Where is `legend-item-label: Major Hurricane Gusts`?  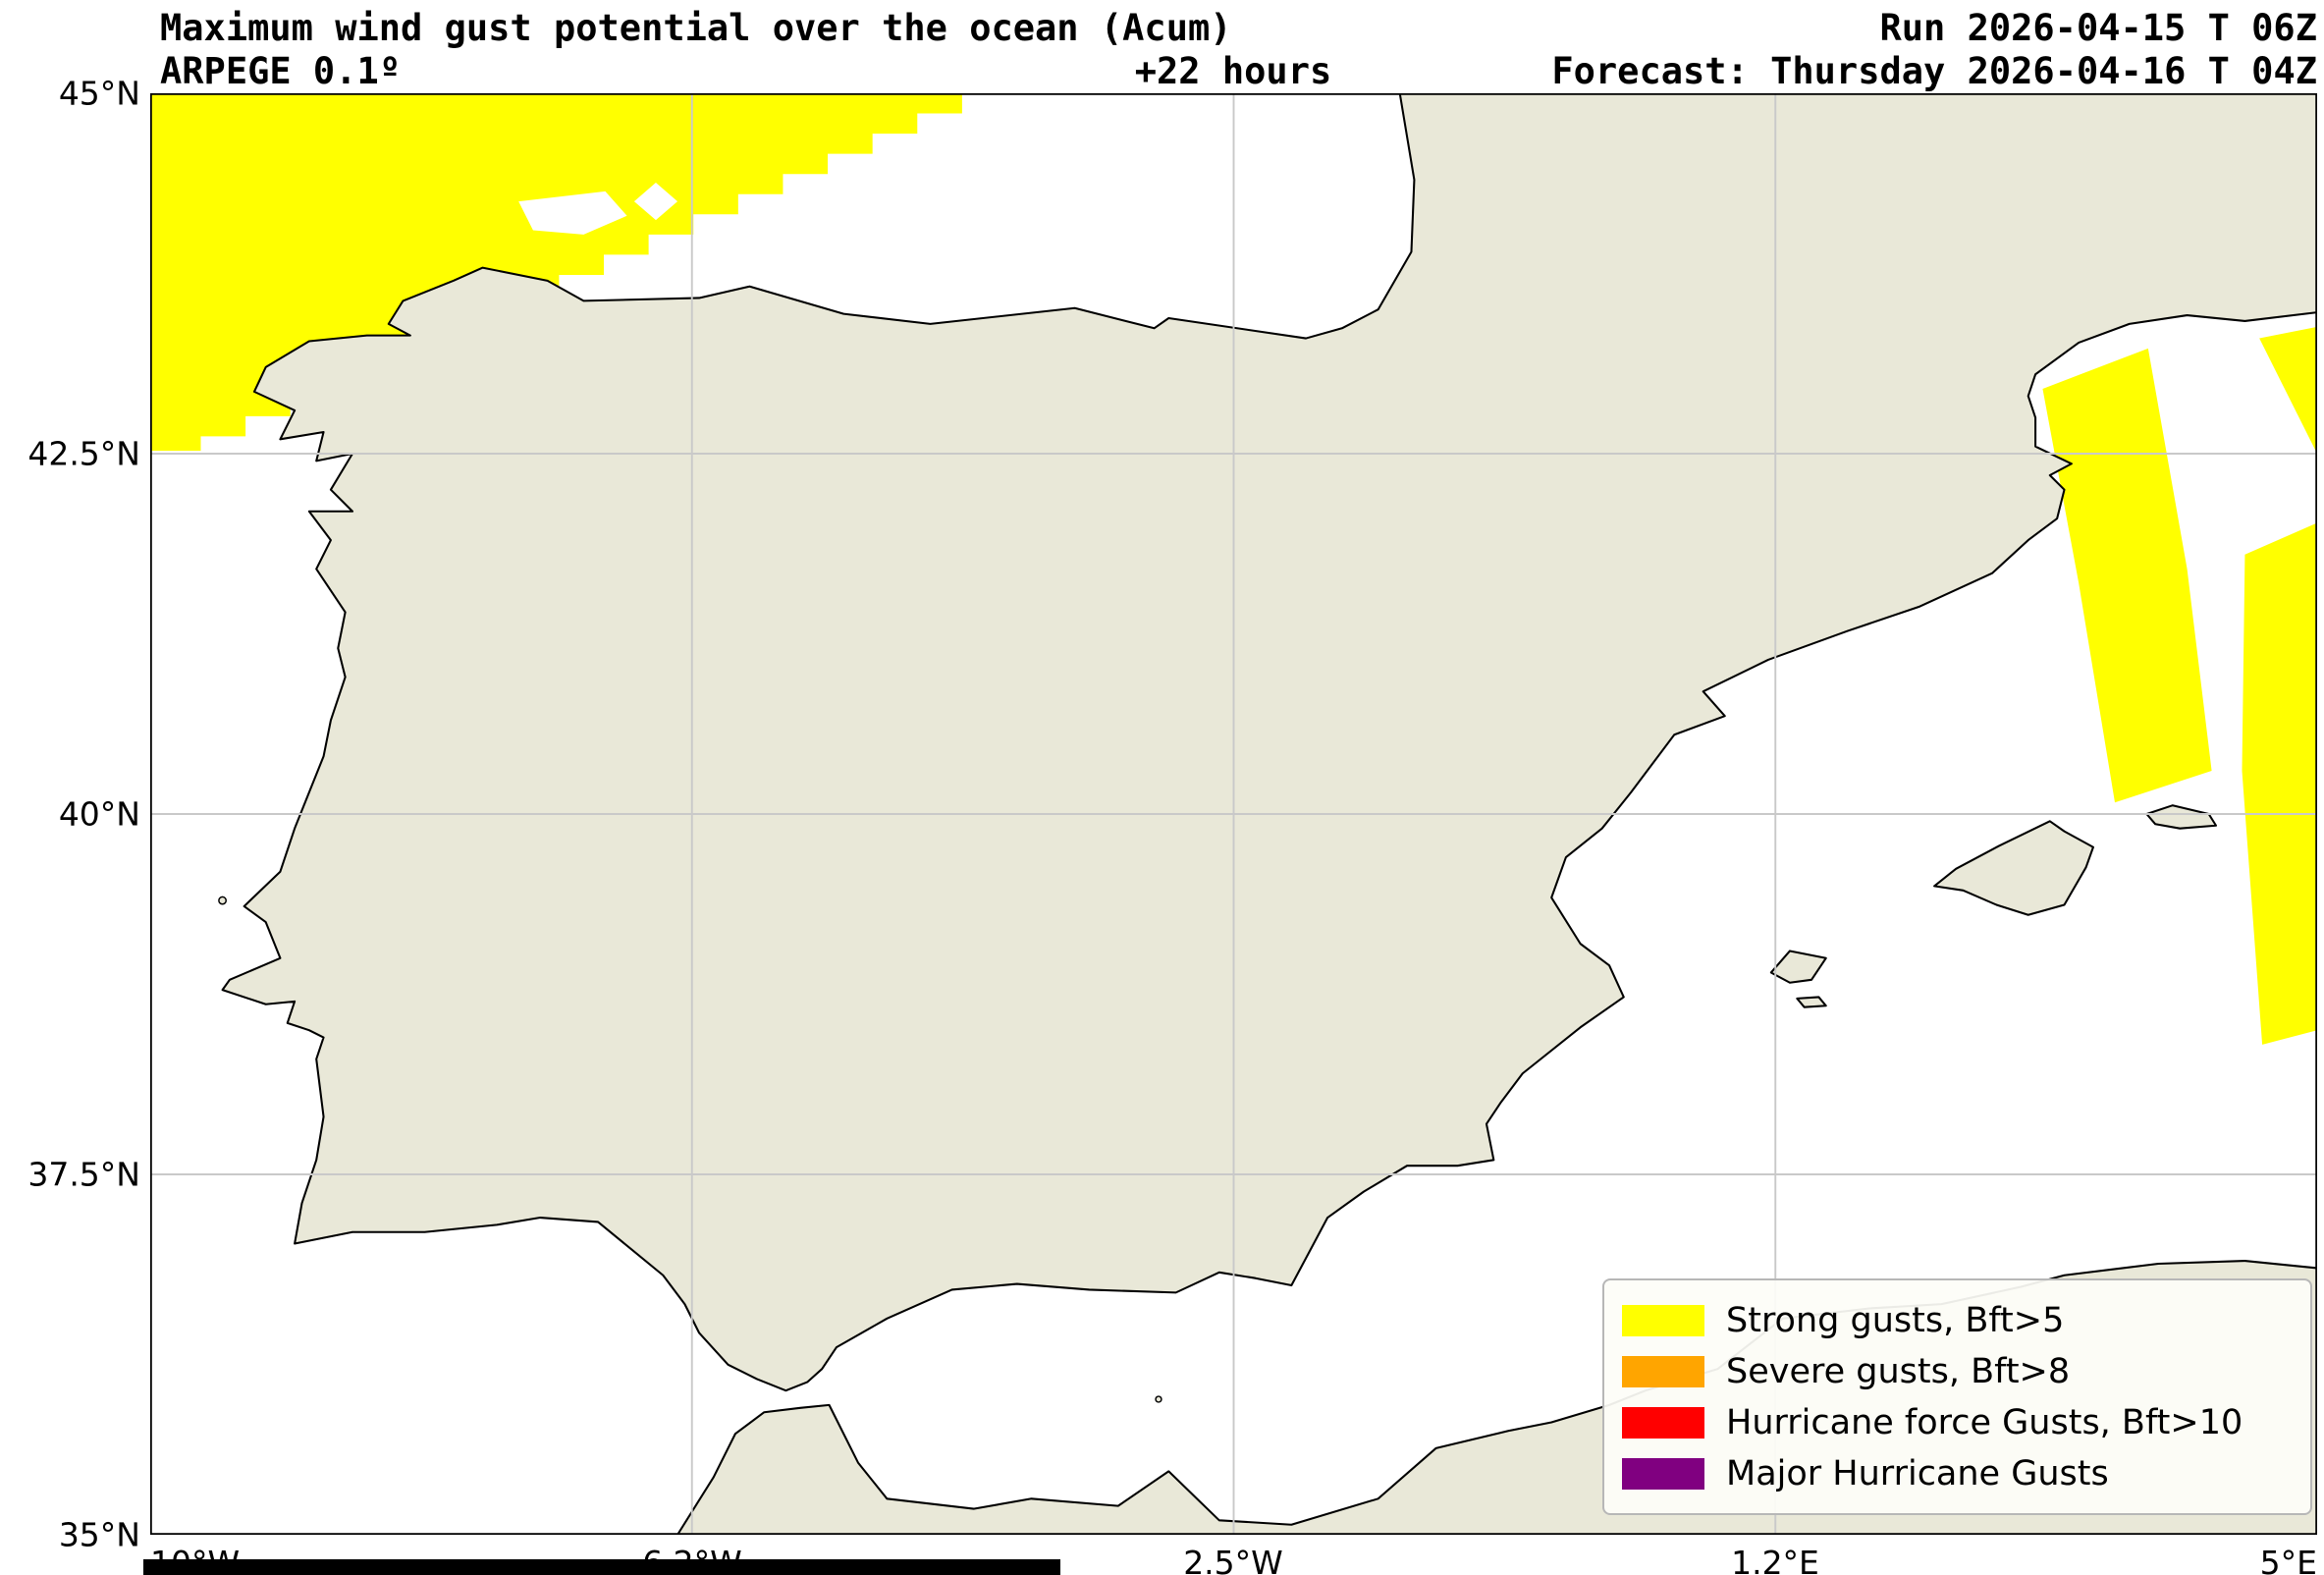
legend-item-label: Major Hurricane Gusts is located at coordinates (1917, 1473).